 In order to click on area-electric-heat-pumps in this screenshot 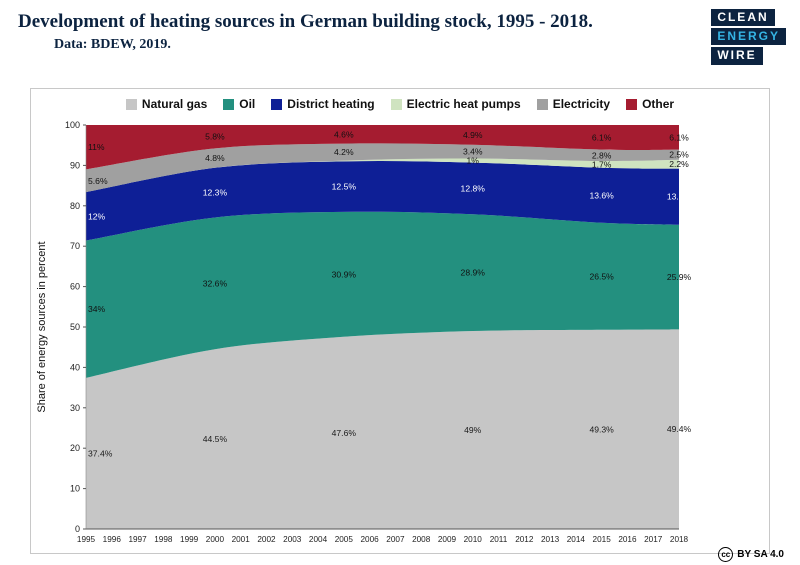, I will do `click(382, 175)`.